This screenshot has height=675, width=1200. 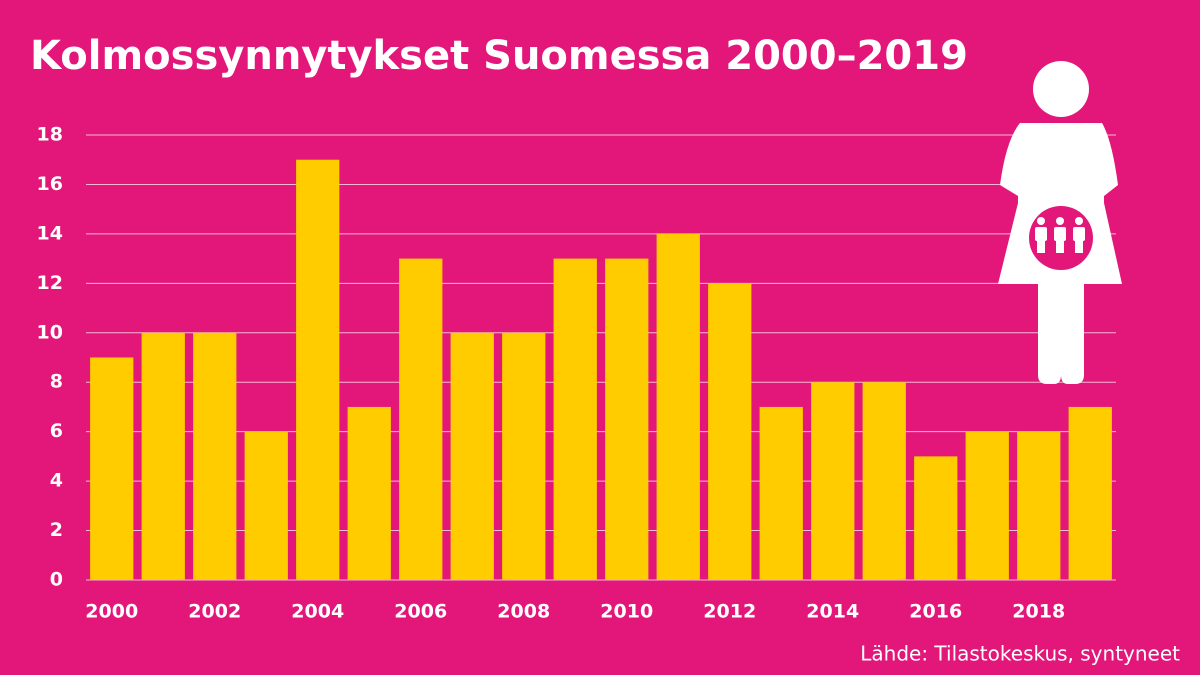 What do you see at coordinates (50, 332) in the screenshot?
I see `y-tick-label: 10` at bounding box center [50, 332].